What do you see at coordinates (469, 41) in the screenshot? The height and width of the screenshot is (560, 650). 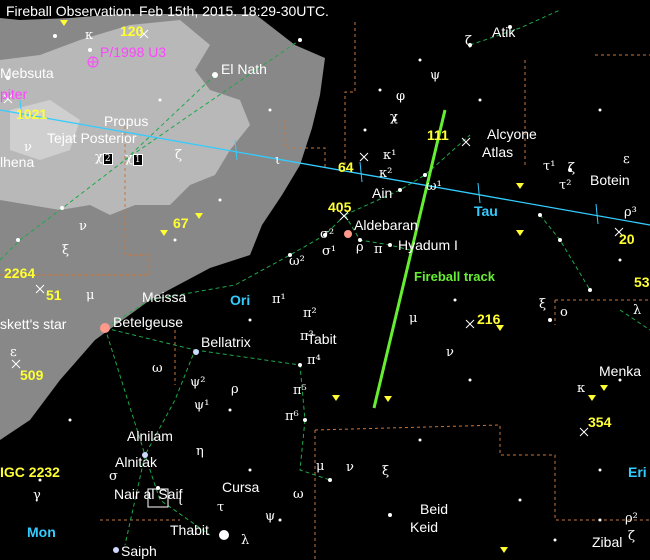 I see `greek-zeta-atik: ζ` at bounding box center [469, 41].